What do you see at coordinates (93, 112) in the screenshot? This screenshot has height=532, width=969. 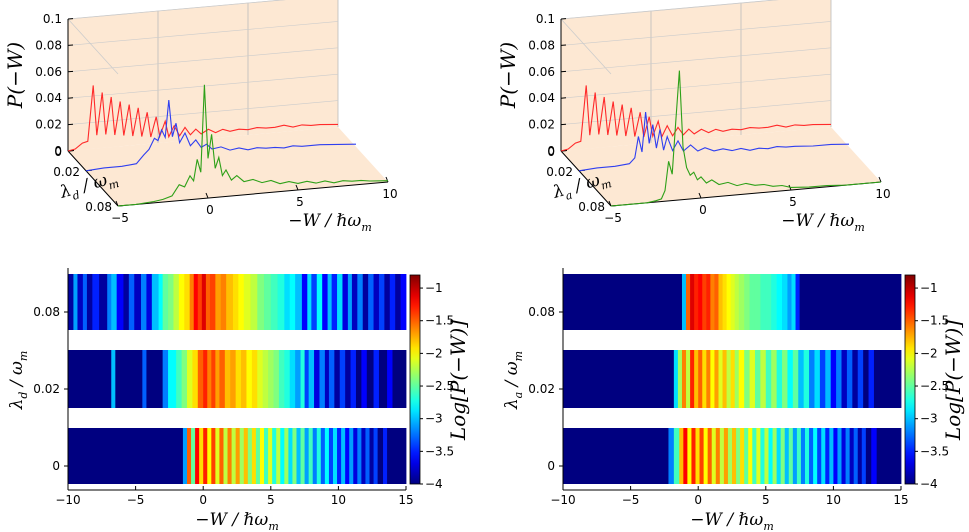 I see `side-wall` at bounding box center [93, 112].